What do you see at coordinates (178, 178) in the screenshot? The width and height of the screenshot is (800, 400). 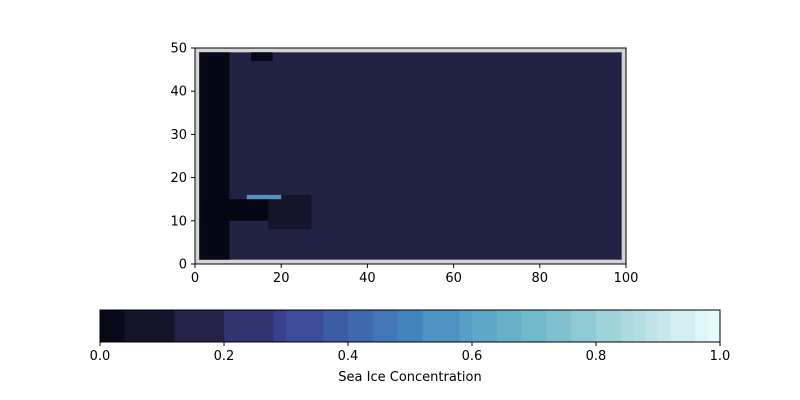 I see `y-tick-label: 20` at bounding box center [178, 178].